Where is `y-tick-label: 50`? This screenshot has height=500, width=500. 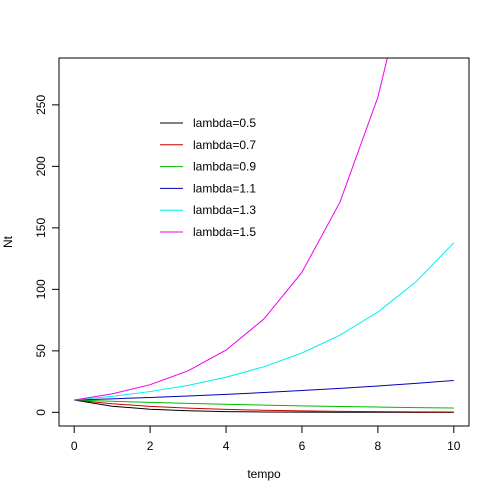
y-tick-label: 50 is located at coordinates (41, 351).